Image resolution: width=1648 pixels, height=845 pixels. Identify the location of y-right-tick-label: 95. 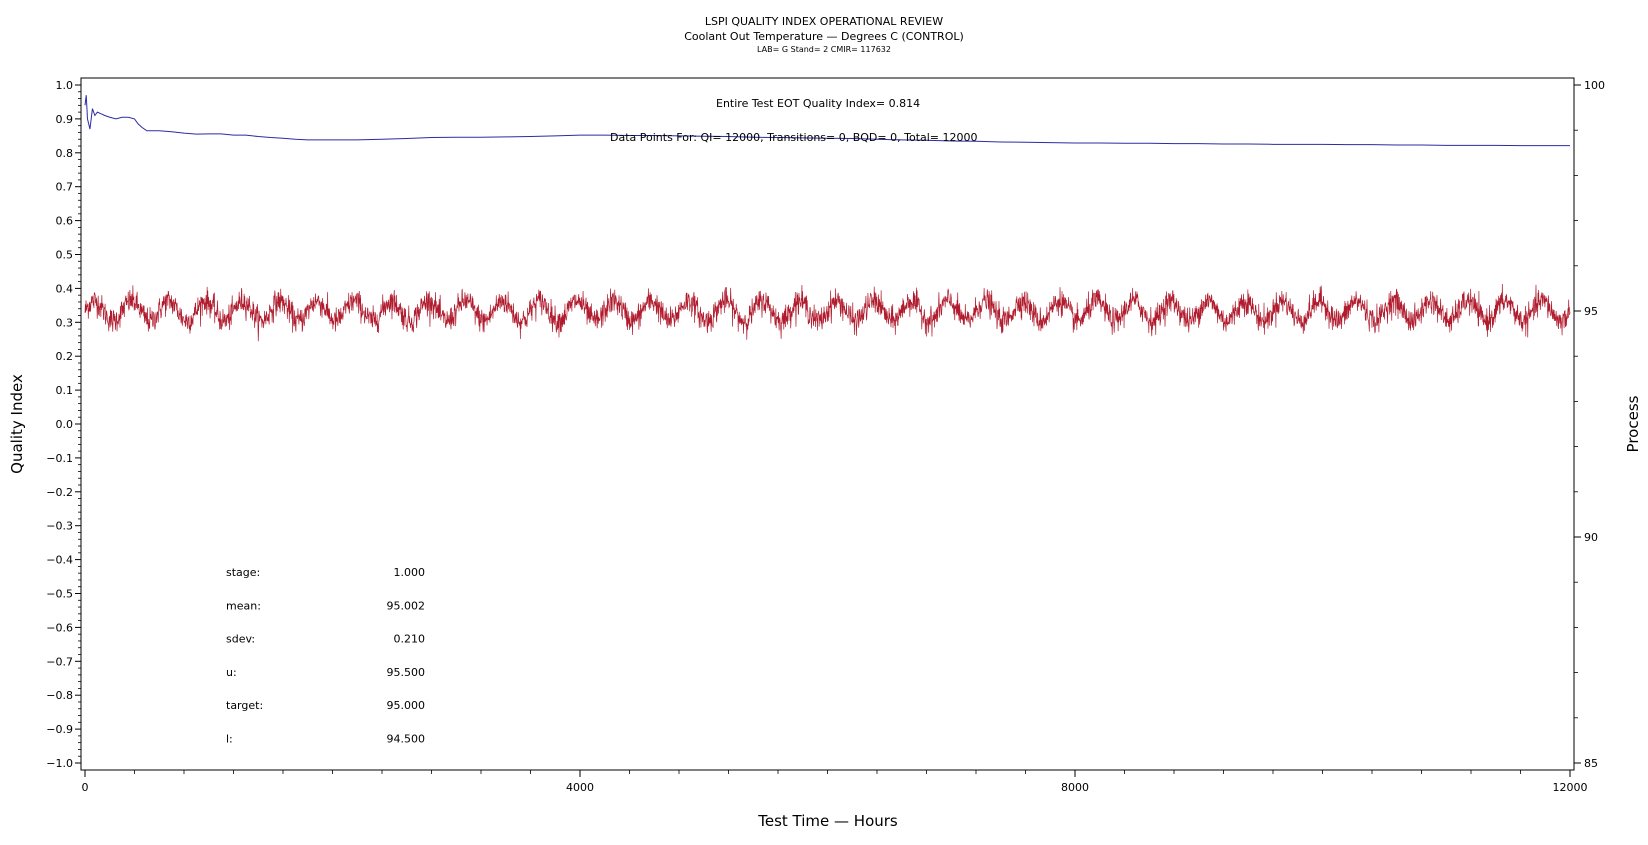
(1591, 311).